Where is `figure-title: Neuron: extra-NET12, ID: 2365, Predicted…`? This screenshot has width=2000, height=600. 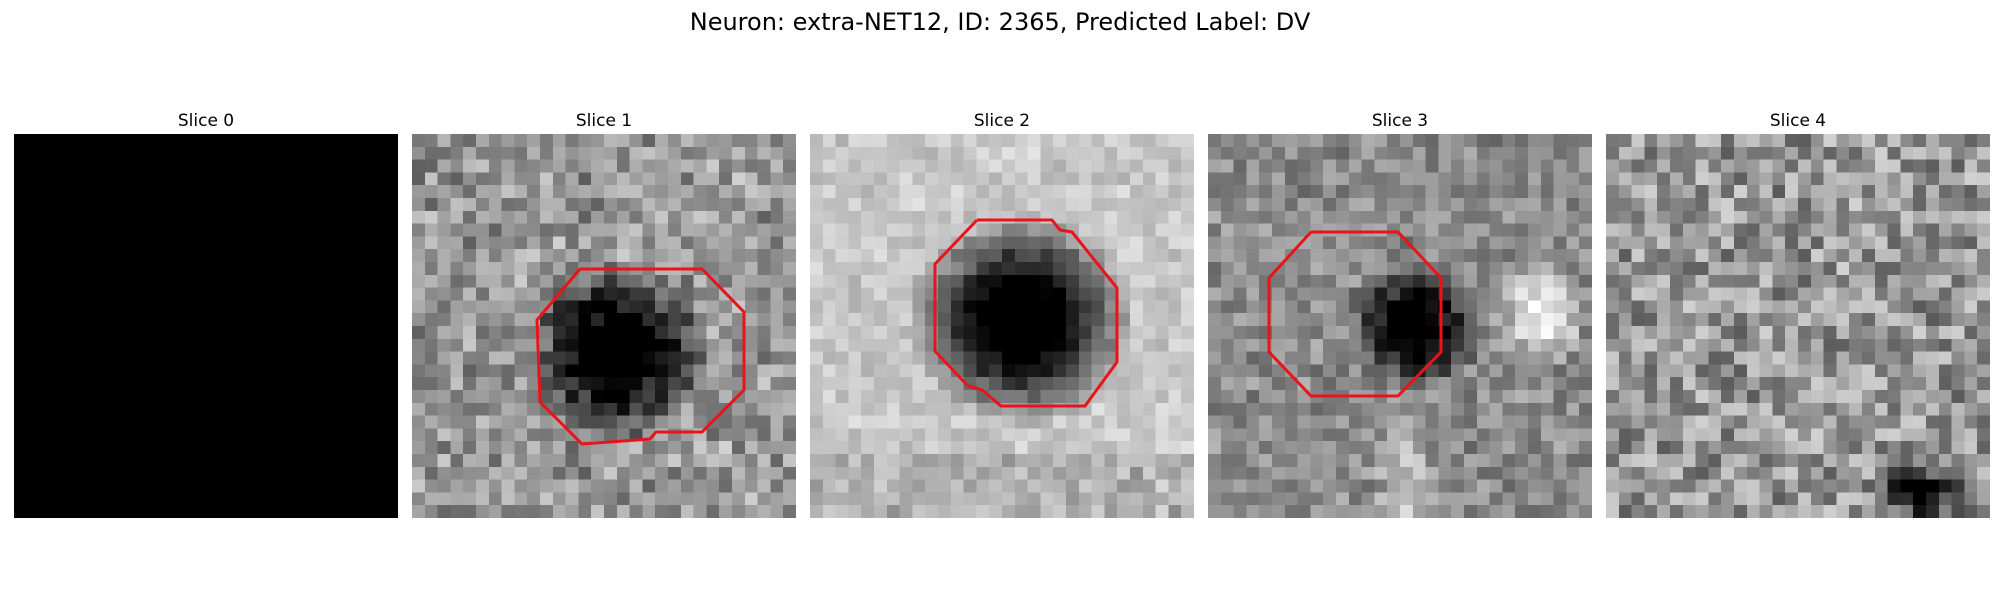
figure-title: Neuron: extra-NET12, ID: 2365, Predicted… is located at coordinates (1000, 22).